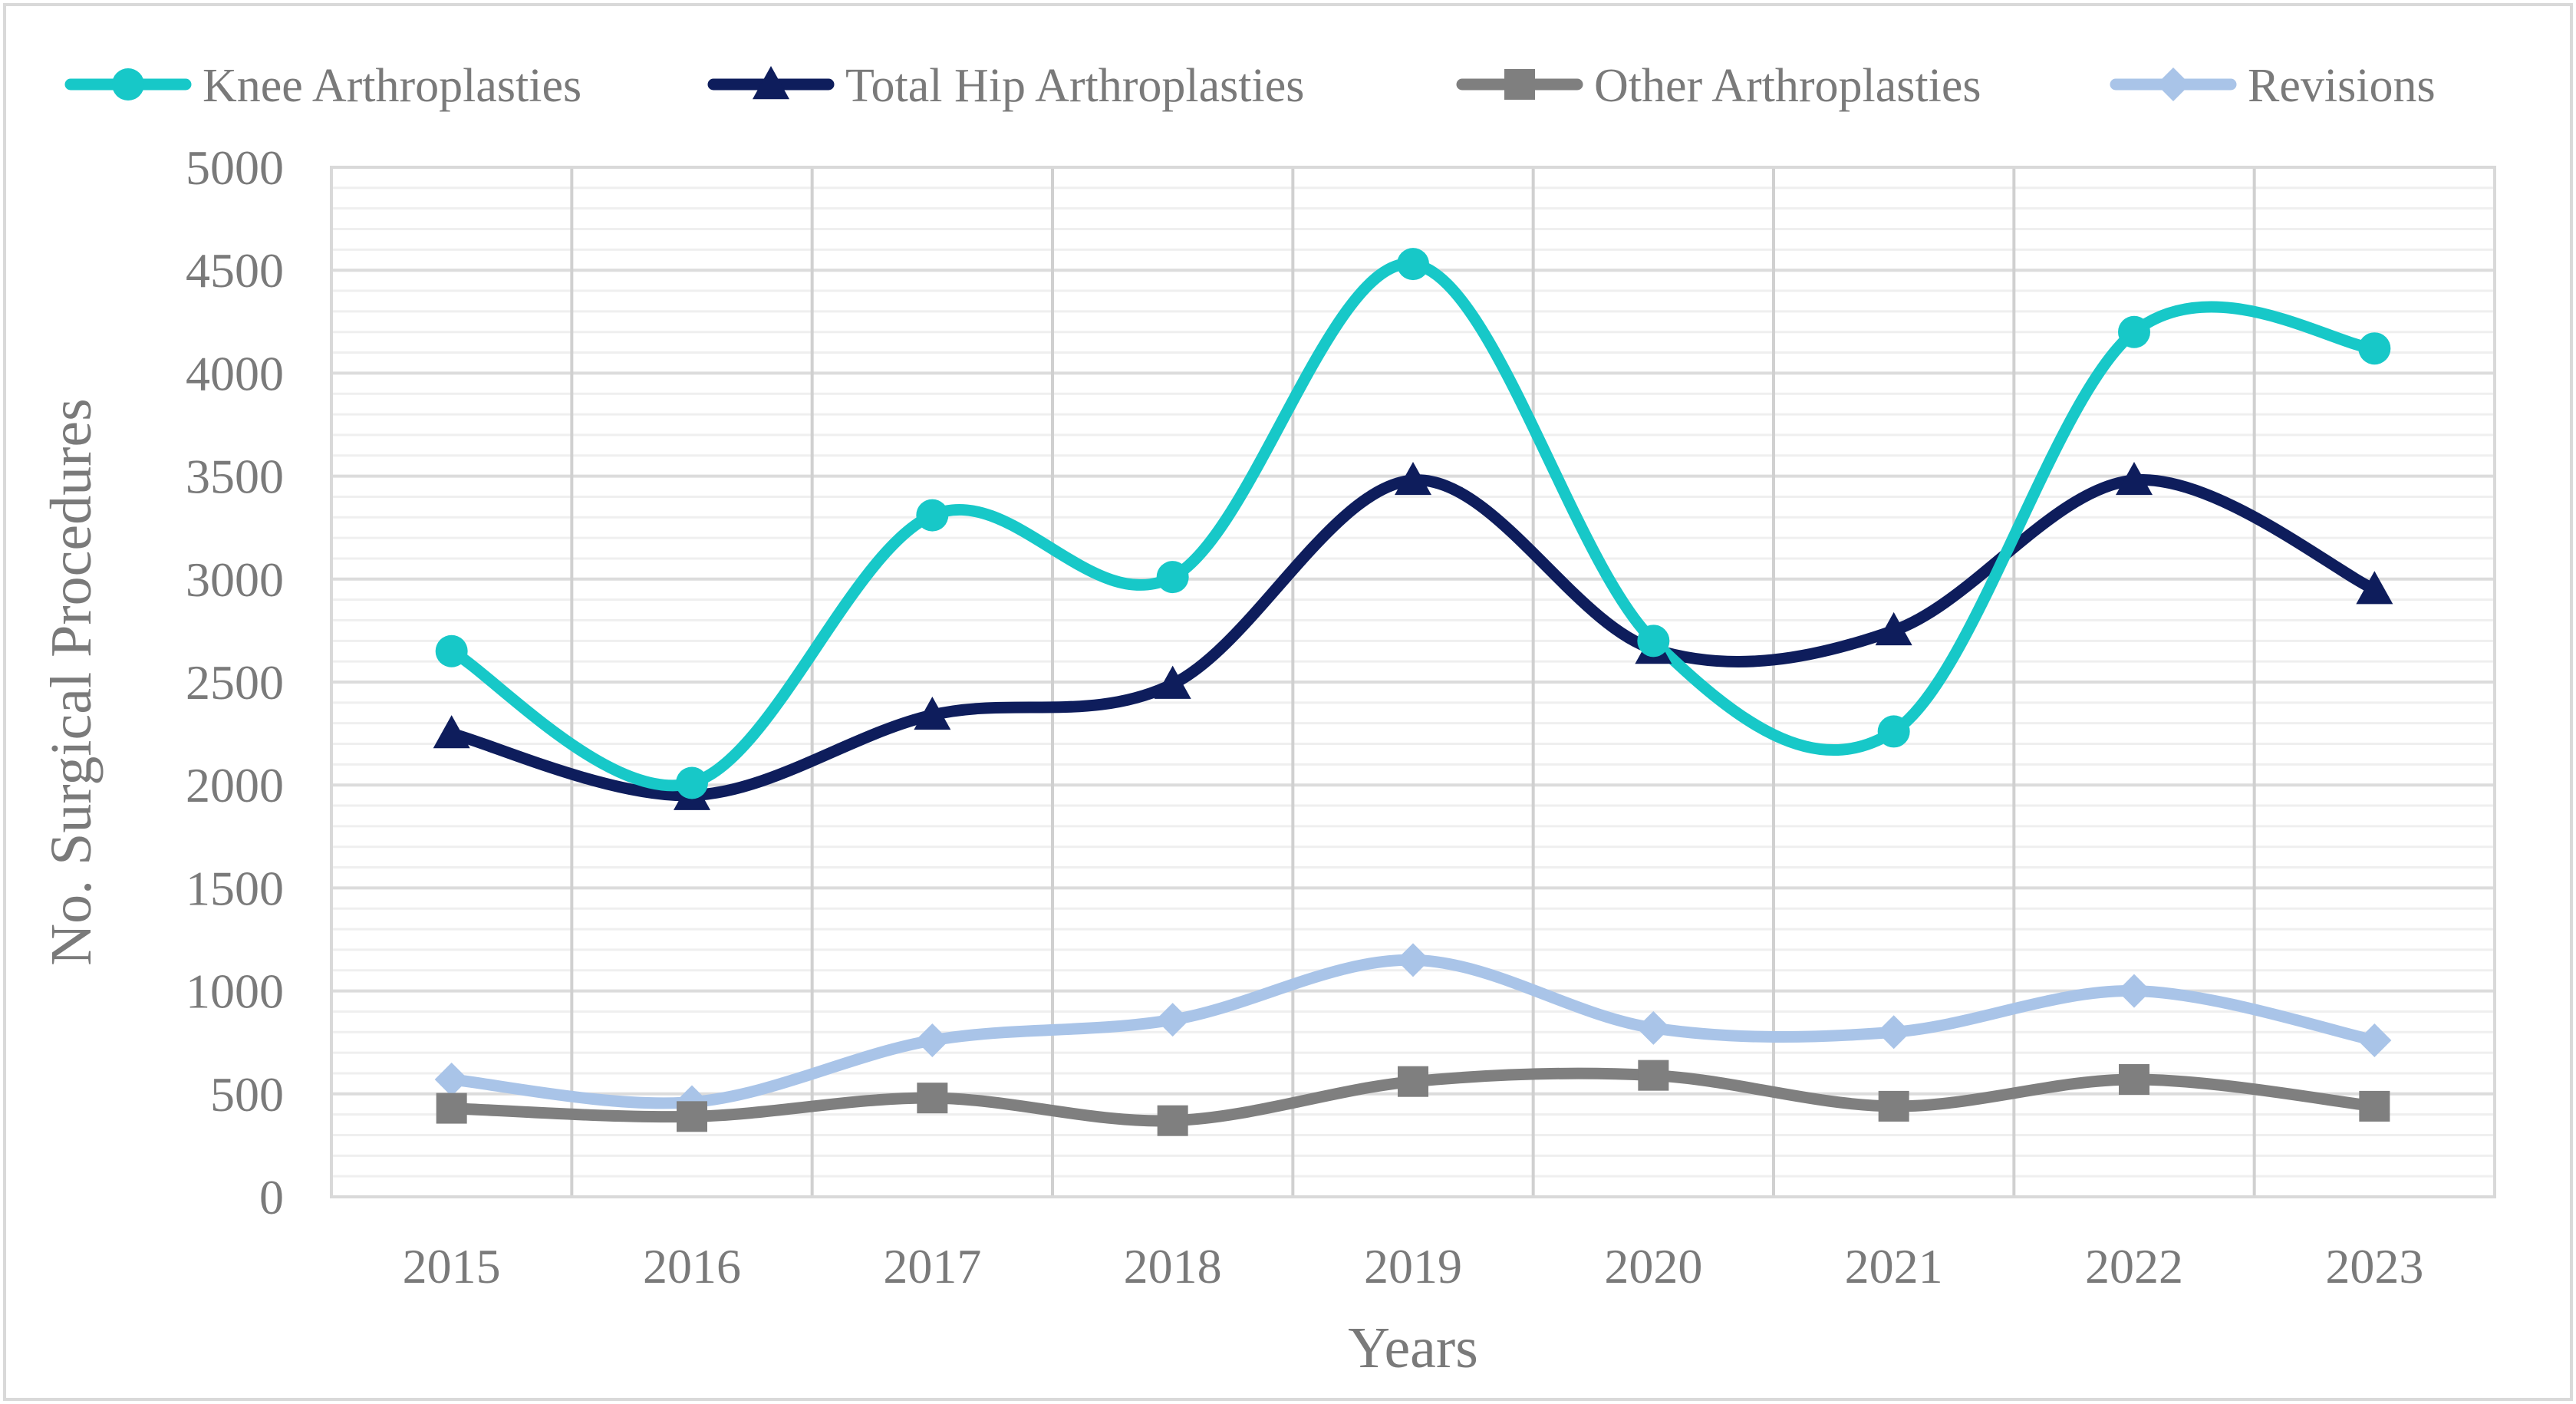 The height and width of the screenshot is (1404, 2576). I want to click on data-point-knee-arthroplasties-2018, so click(1172, 577).